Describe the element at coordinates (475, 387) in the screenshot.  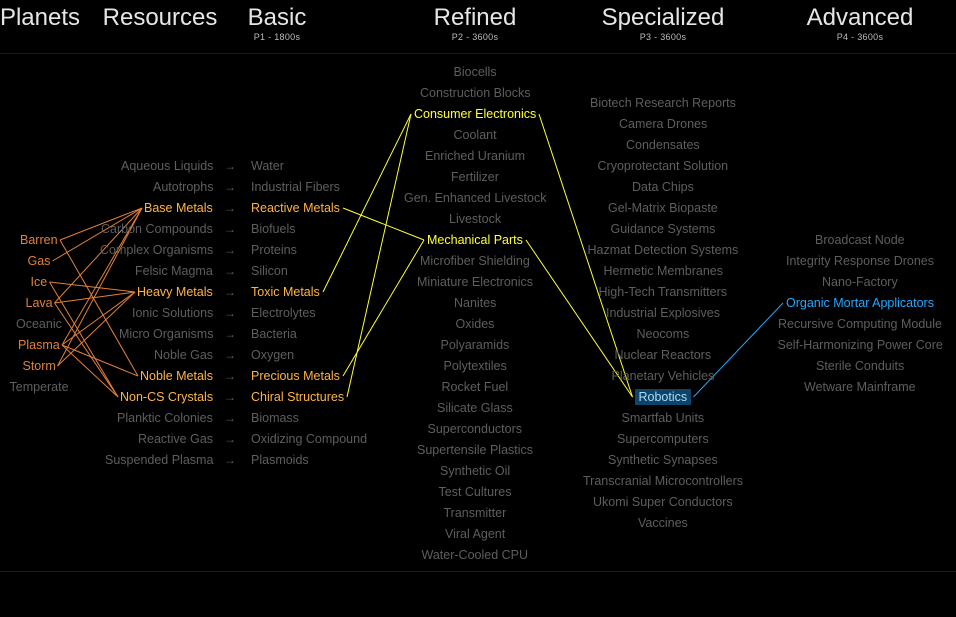
I see `refined-item-rocket-fuel: Rocket Fuel` at that location.